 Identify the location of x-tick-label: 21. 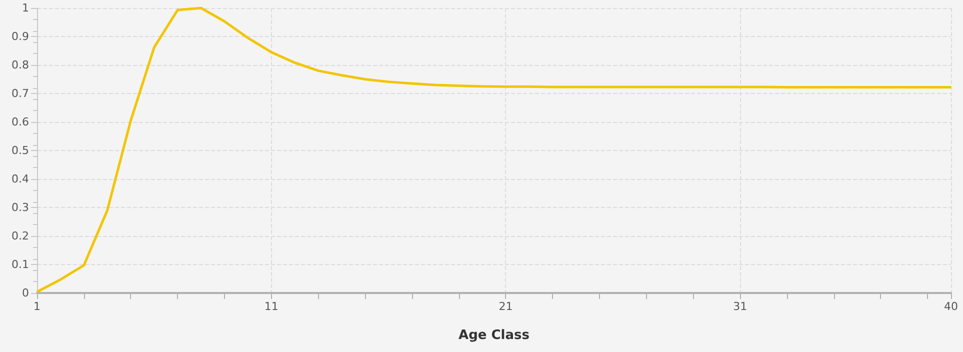
(505, 306).